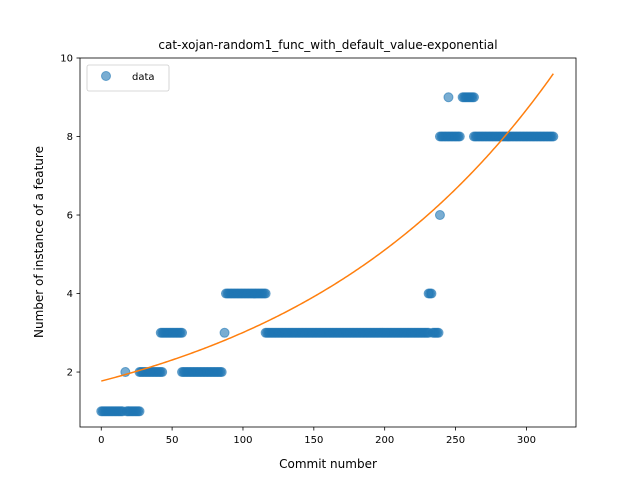  Describe the element at coordinates (143, 77) in the screenshot. I see `legend-label-data: data` at that location.